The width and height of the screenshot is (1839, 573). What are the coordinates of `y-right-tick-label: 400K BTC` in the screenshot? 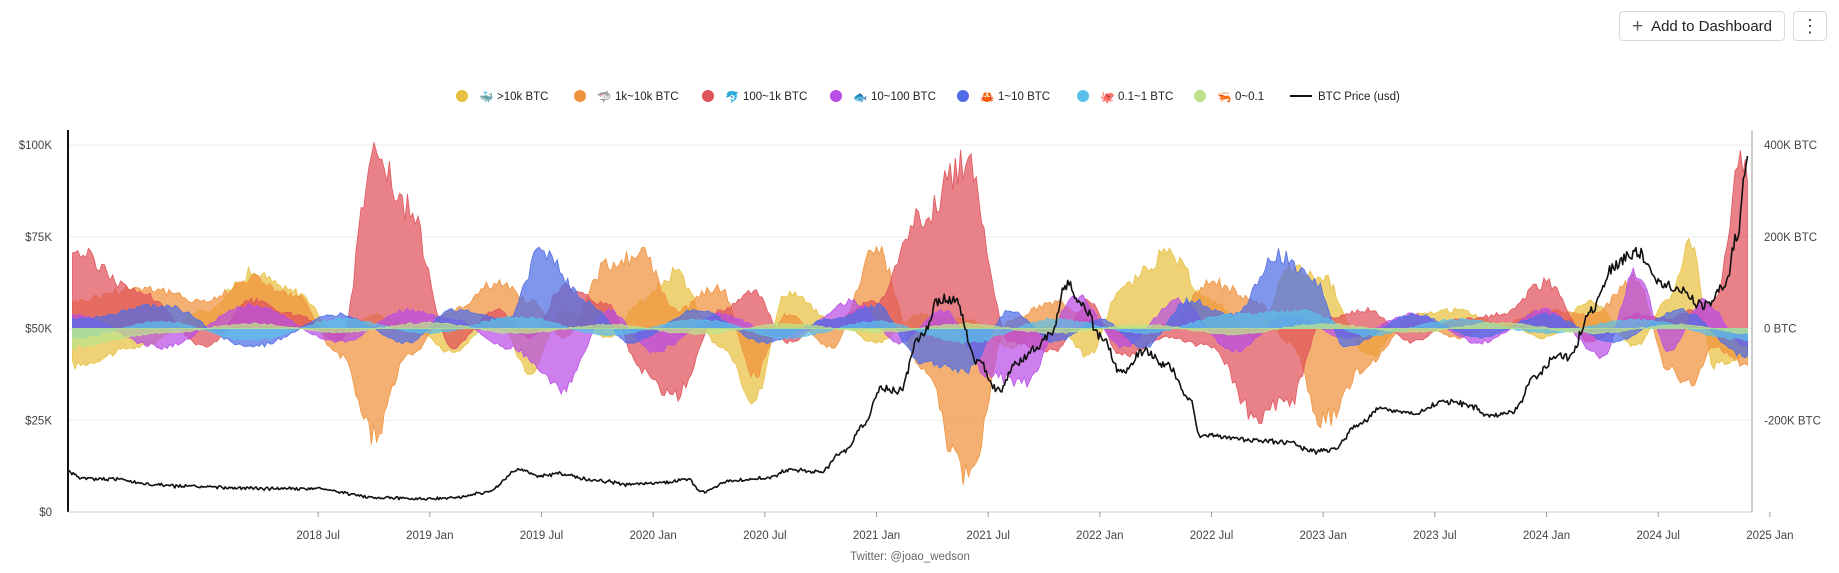 It's located at (1790, 146).